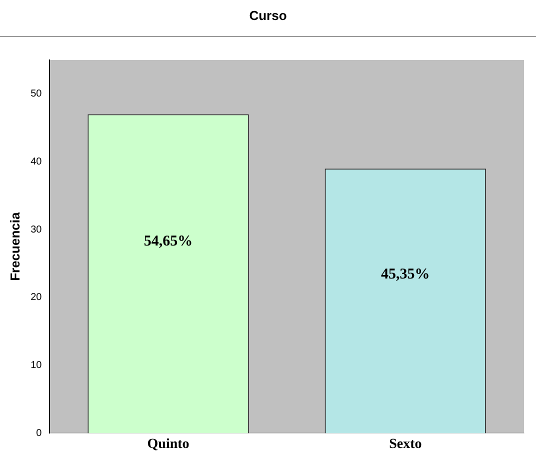 The height and width of the screenshot is (456, 536). Describe the element at coordinates (168, 444) in the screenshot. I see `x-tick-label: Quinto` at that location.